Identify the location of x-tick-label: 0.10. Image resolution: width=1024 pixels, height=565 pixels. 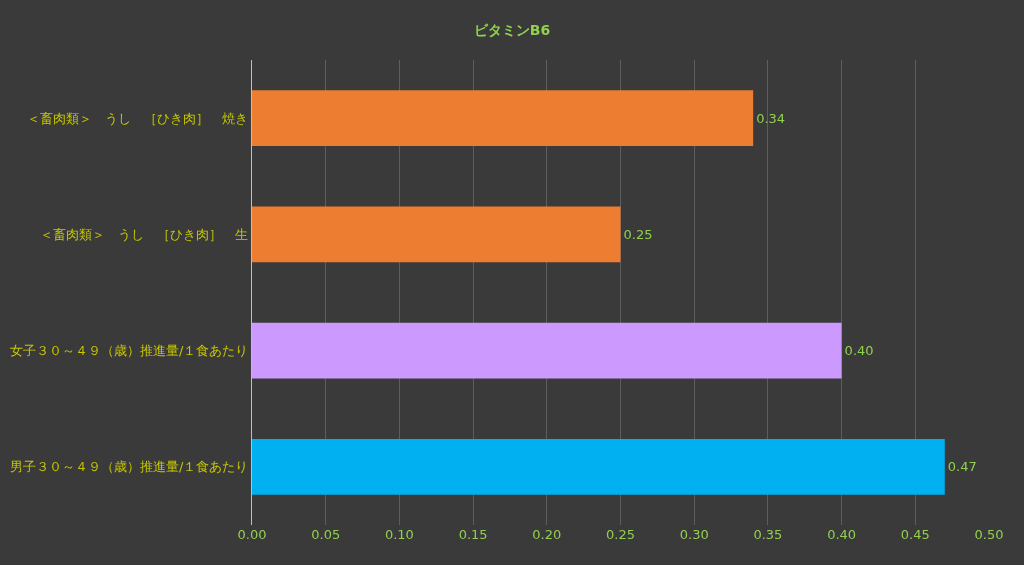
(399, 534).